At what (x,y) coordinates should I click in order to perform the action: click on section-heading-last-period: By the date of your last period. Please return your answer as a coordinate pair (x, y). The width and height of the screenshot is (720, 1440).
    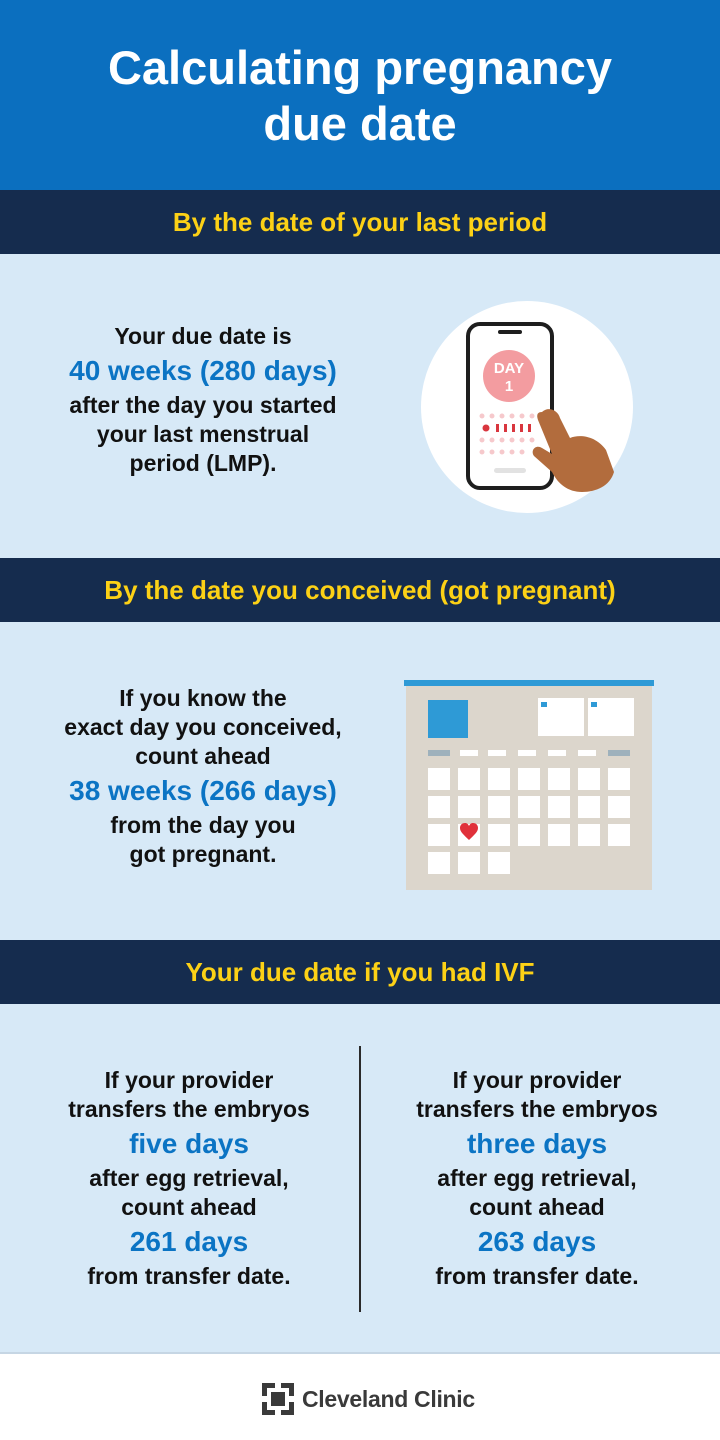
    Looking at the image, I should click on (360, 222).